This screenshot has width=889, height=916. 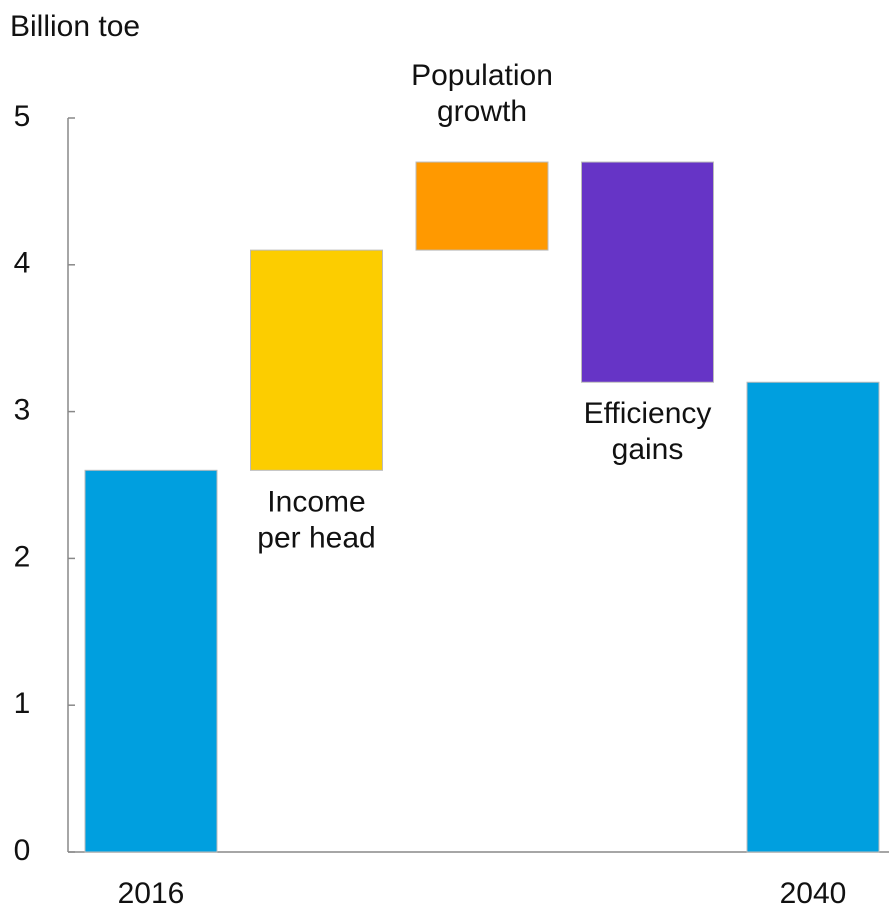 I want to click on y-tick-label: 0, so click(x=22, y=850).